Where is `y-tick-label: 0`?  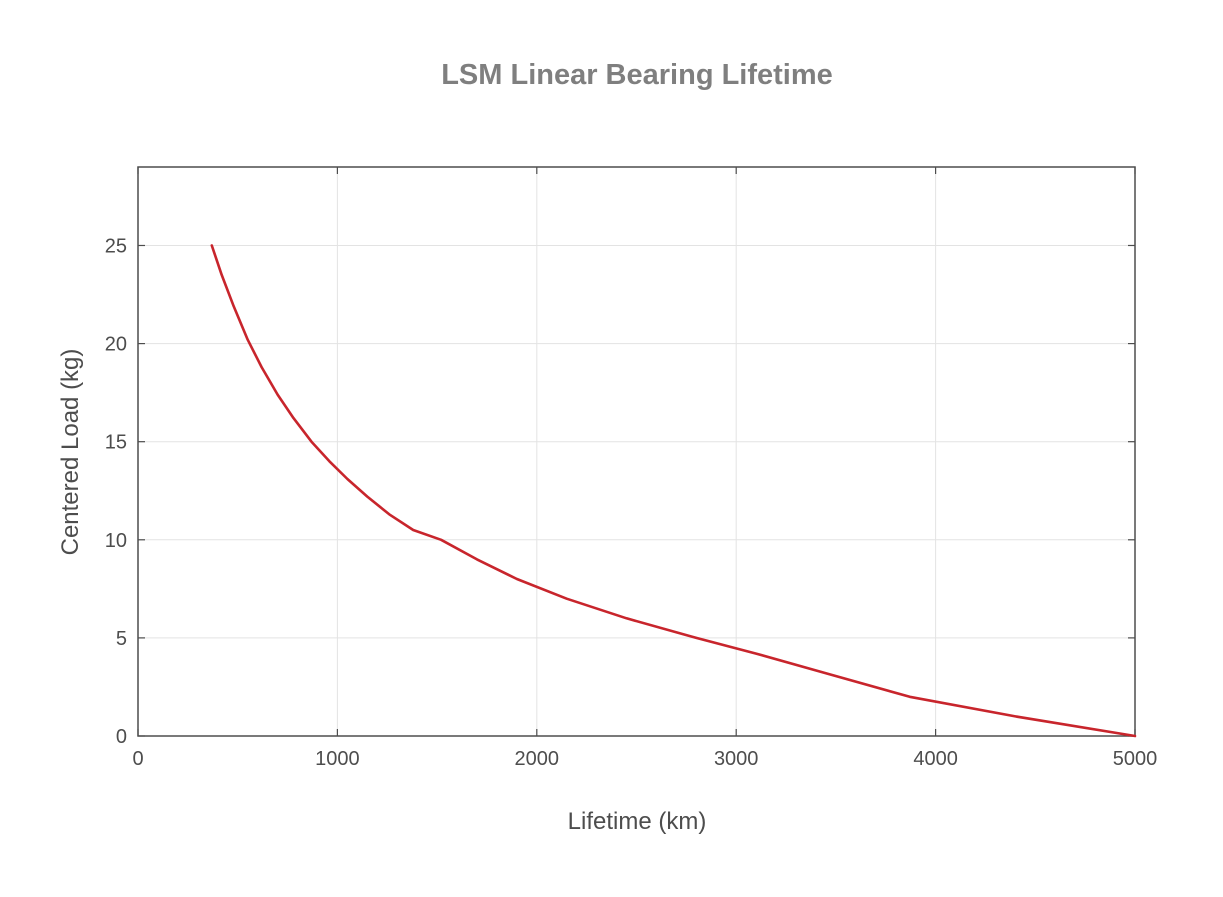 y-tick-label: 0 is located at coordinates (121, 737).